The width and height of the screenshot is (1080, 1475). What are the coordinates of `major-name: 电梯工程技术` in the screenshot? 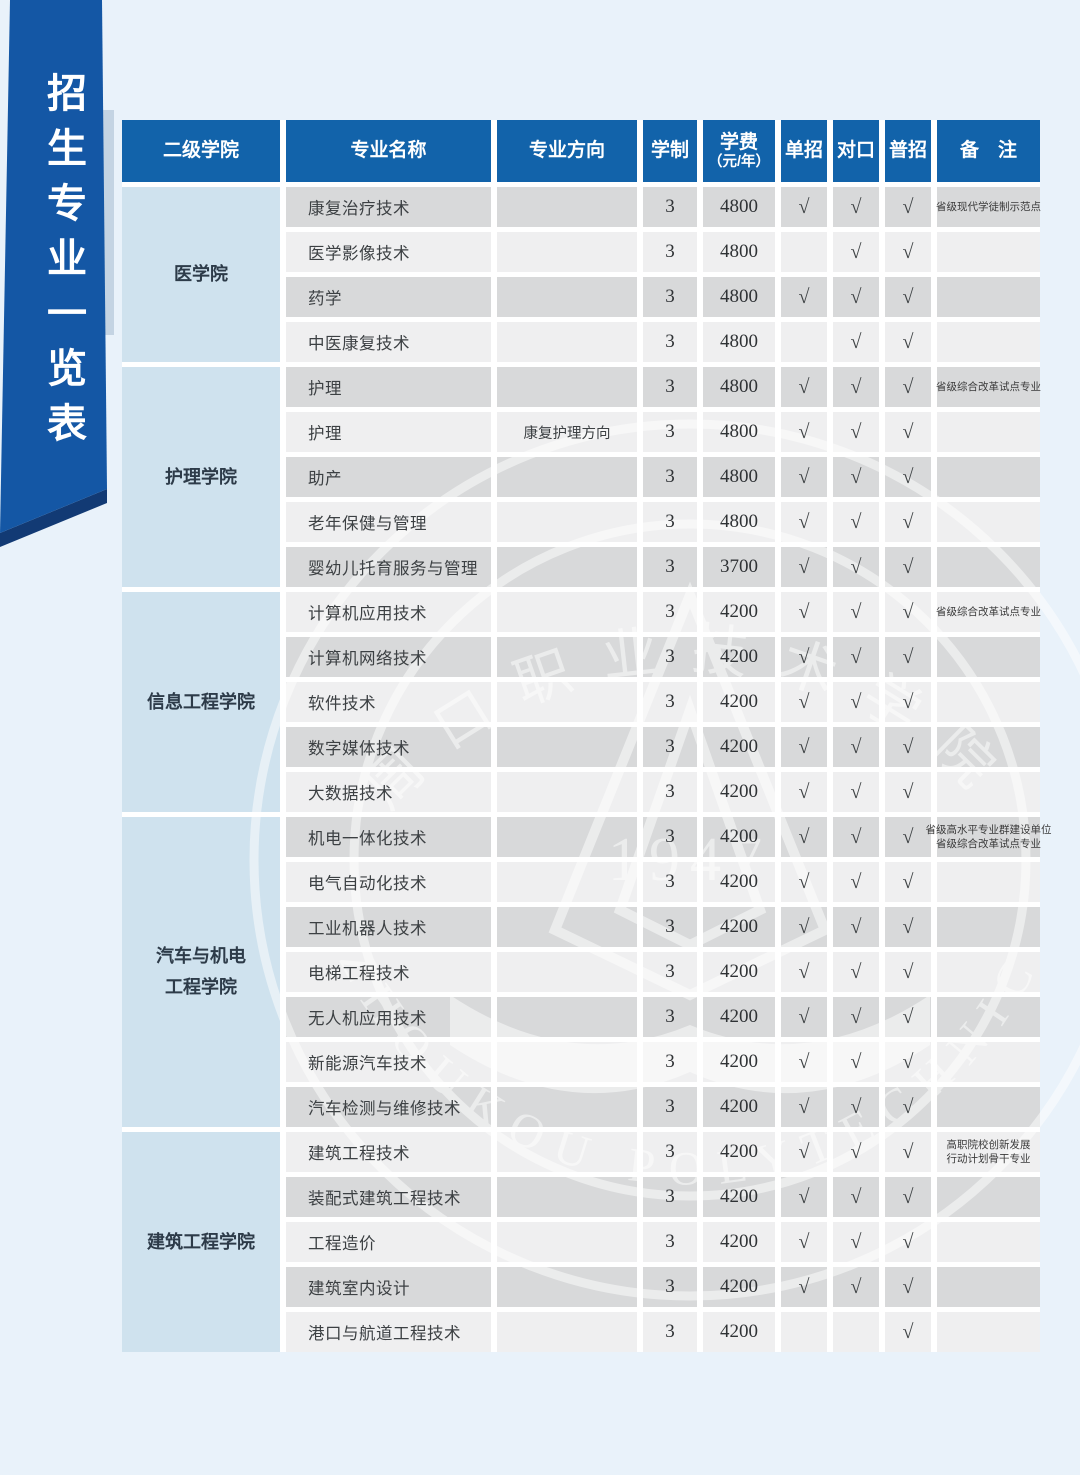 It's located at (359, 974).